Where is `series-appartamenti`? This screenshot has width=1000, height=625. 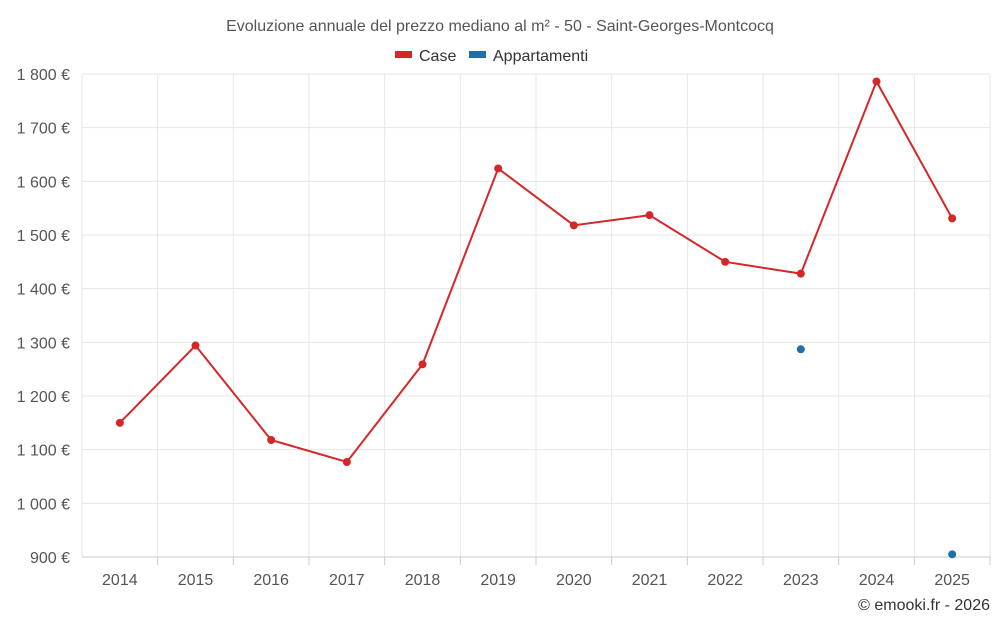
series-appartamenti is located at coordinates (876, 452).